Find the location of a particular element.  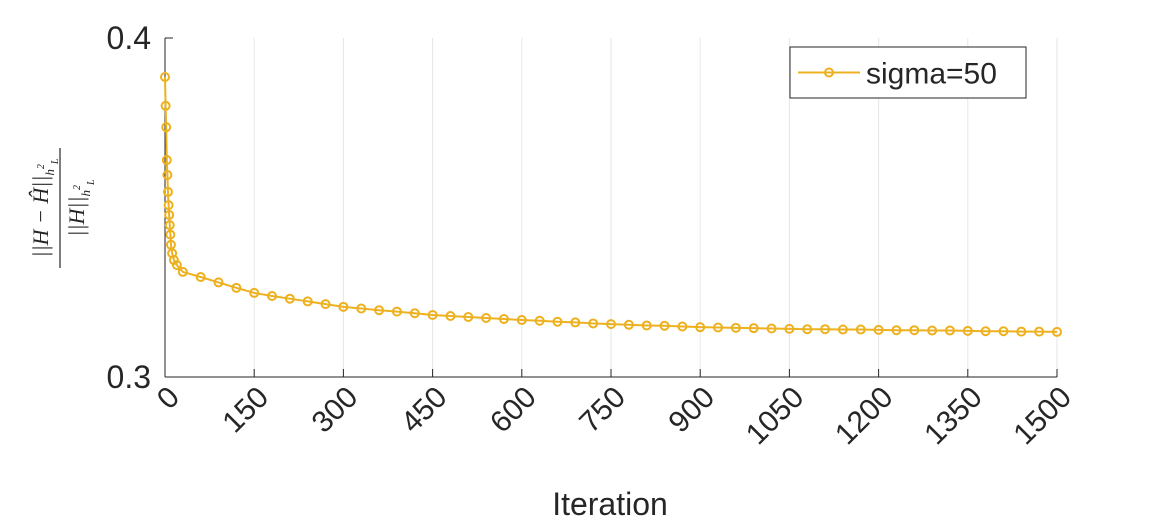

x-tick-label: 1200 is located at coordinates (864, 416).